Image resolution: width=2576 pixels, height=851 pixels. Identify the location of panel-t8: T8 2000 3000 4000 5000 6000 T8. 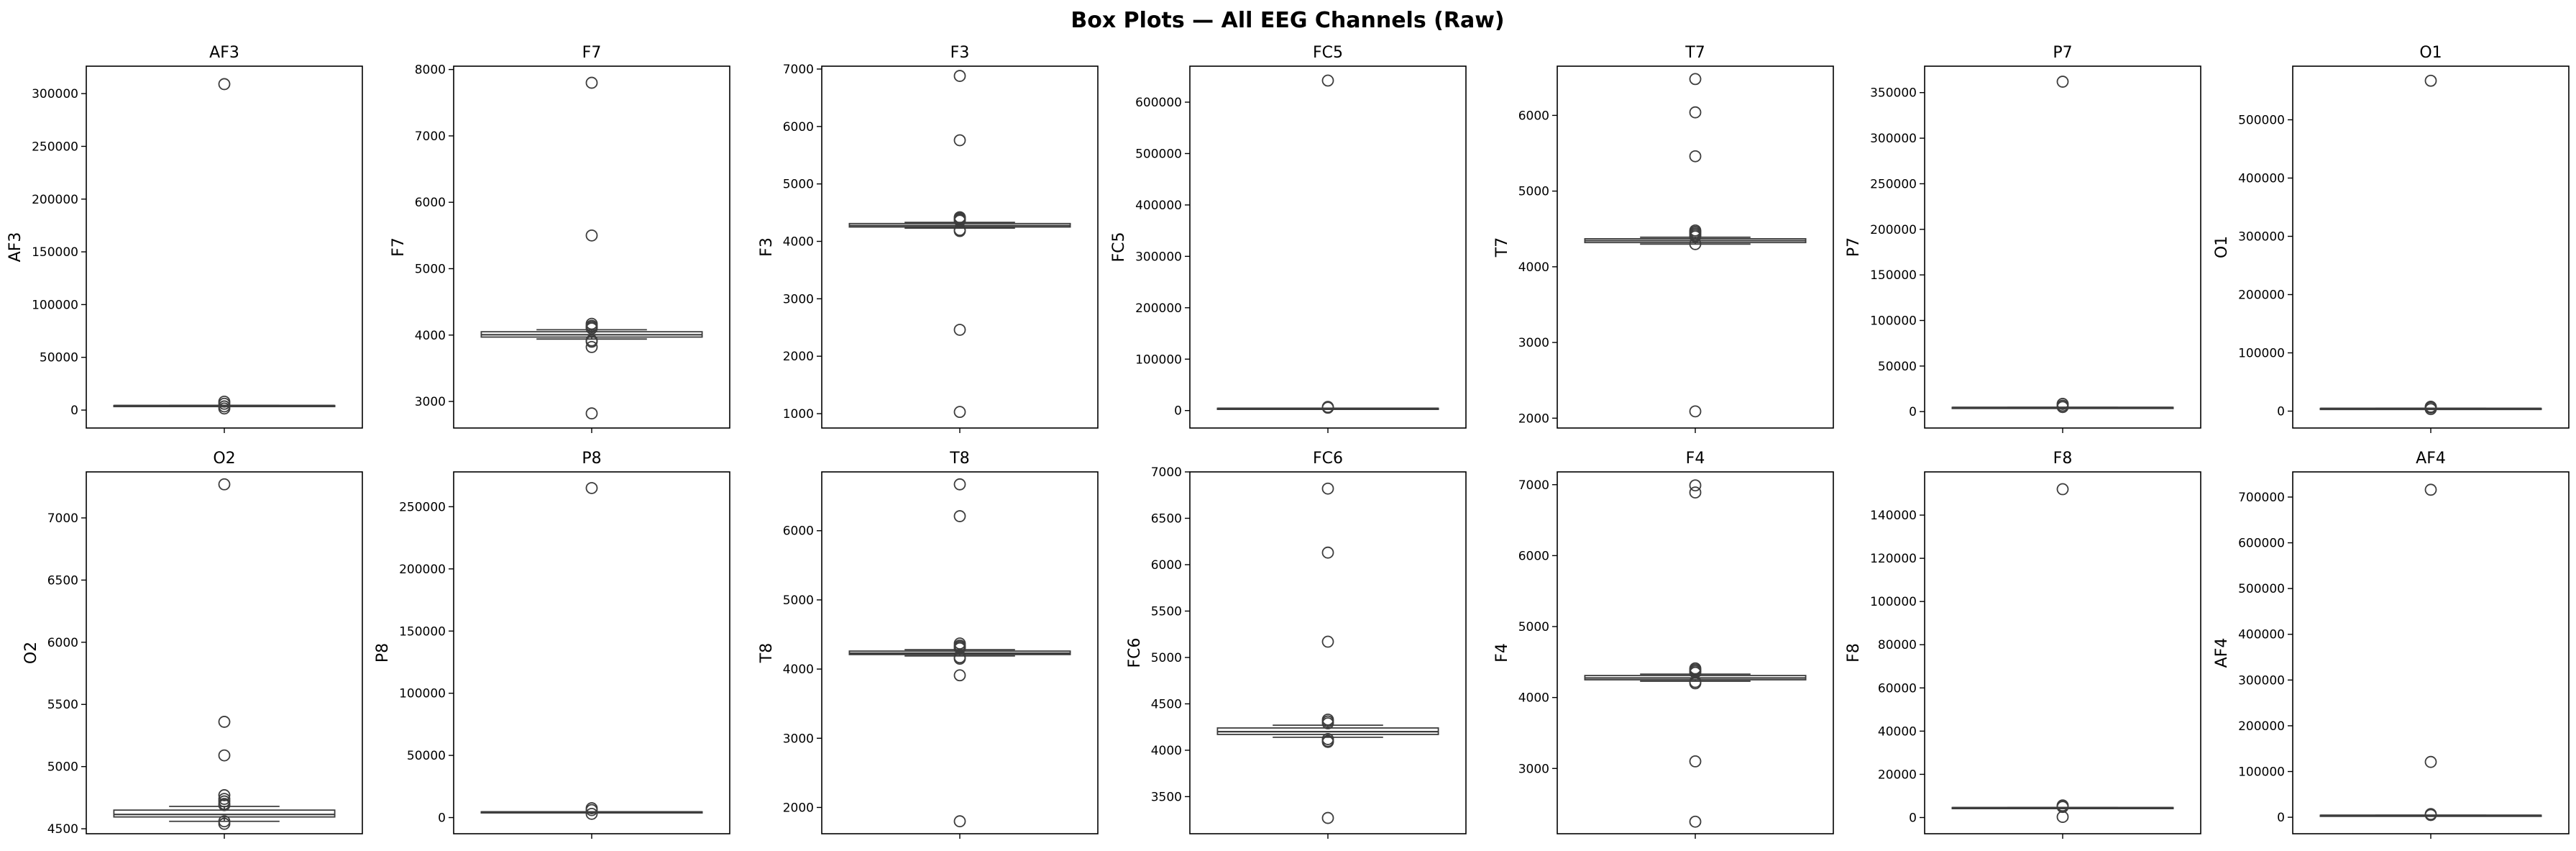
(929, 644).